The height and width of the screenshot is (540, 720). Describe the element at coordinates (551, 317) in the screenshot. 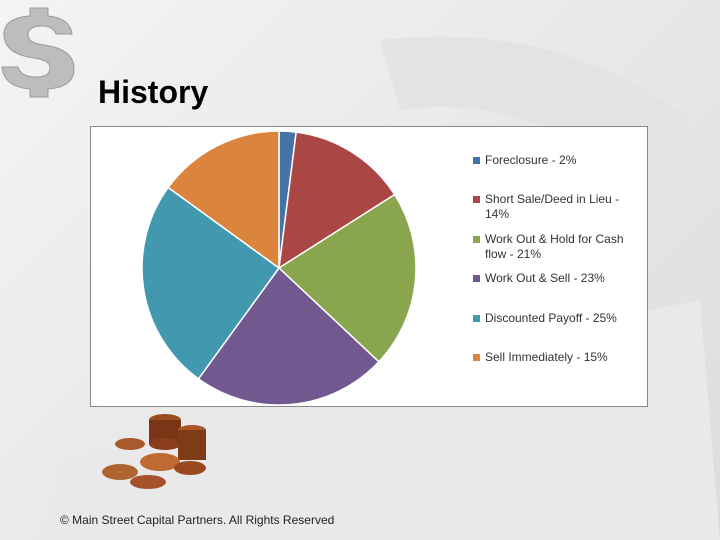

I see `legend-label: Discounted Payoff - 25%` at that location.